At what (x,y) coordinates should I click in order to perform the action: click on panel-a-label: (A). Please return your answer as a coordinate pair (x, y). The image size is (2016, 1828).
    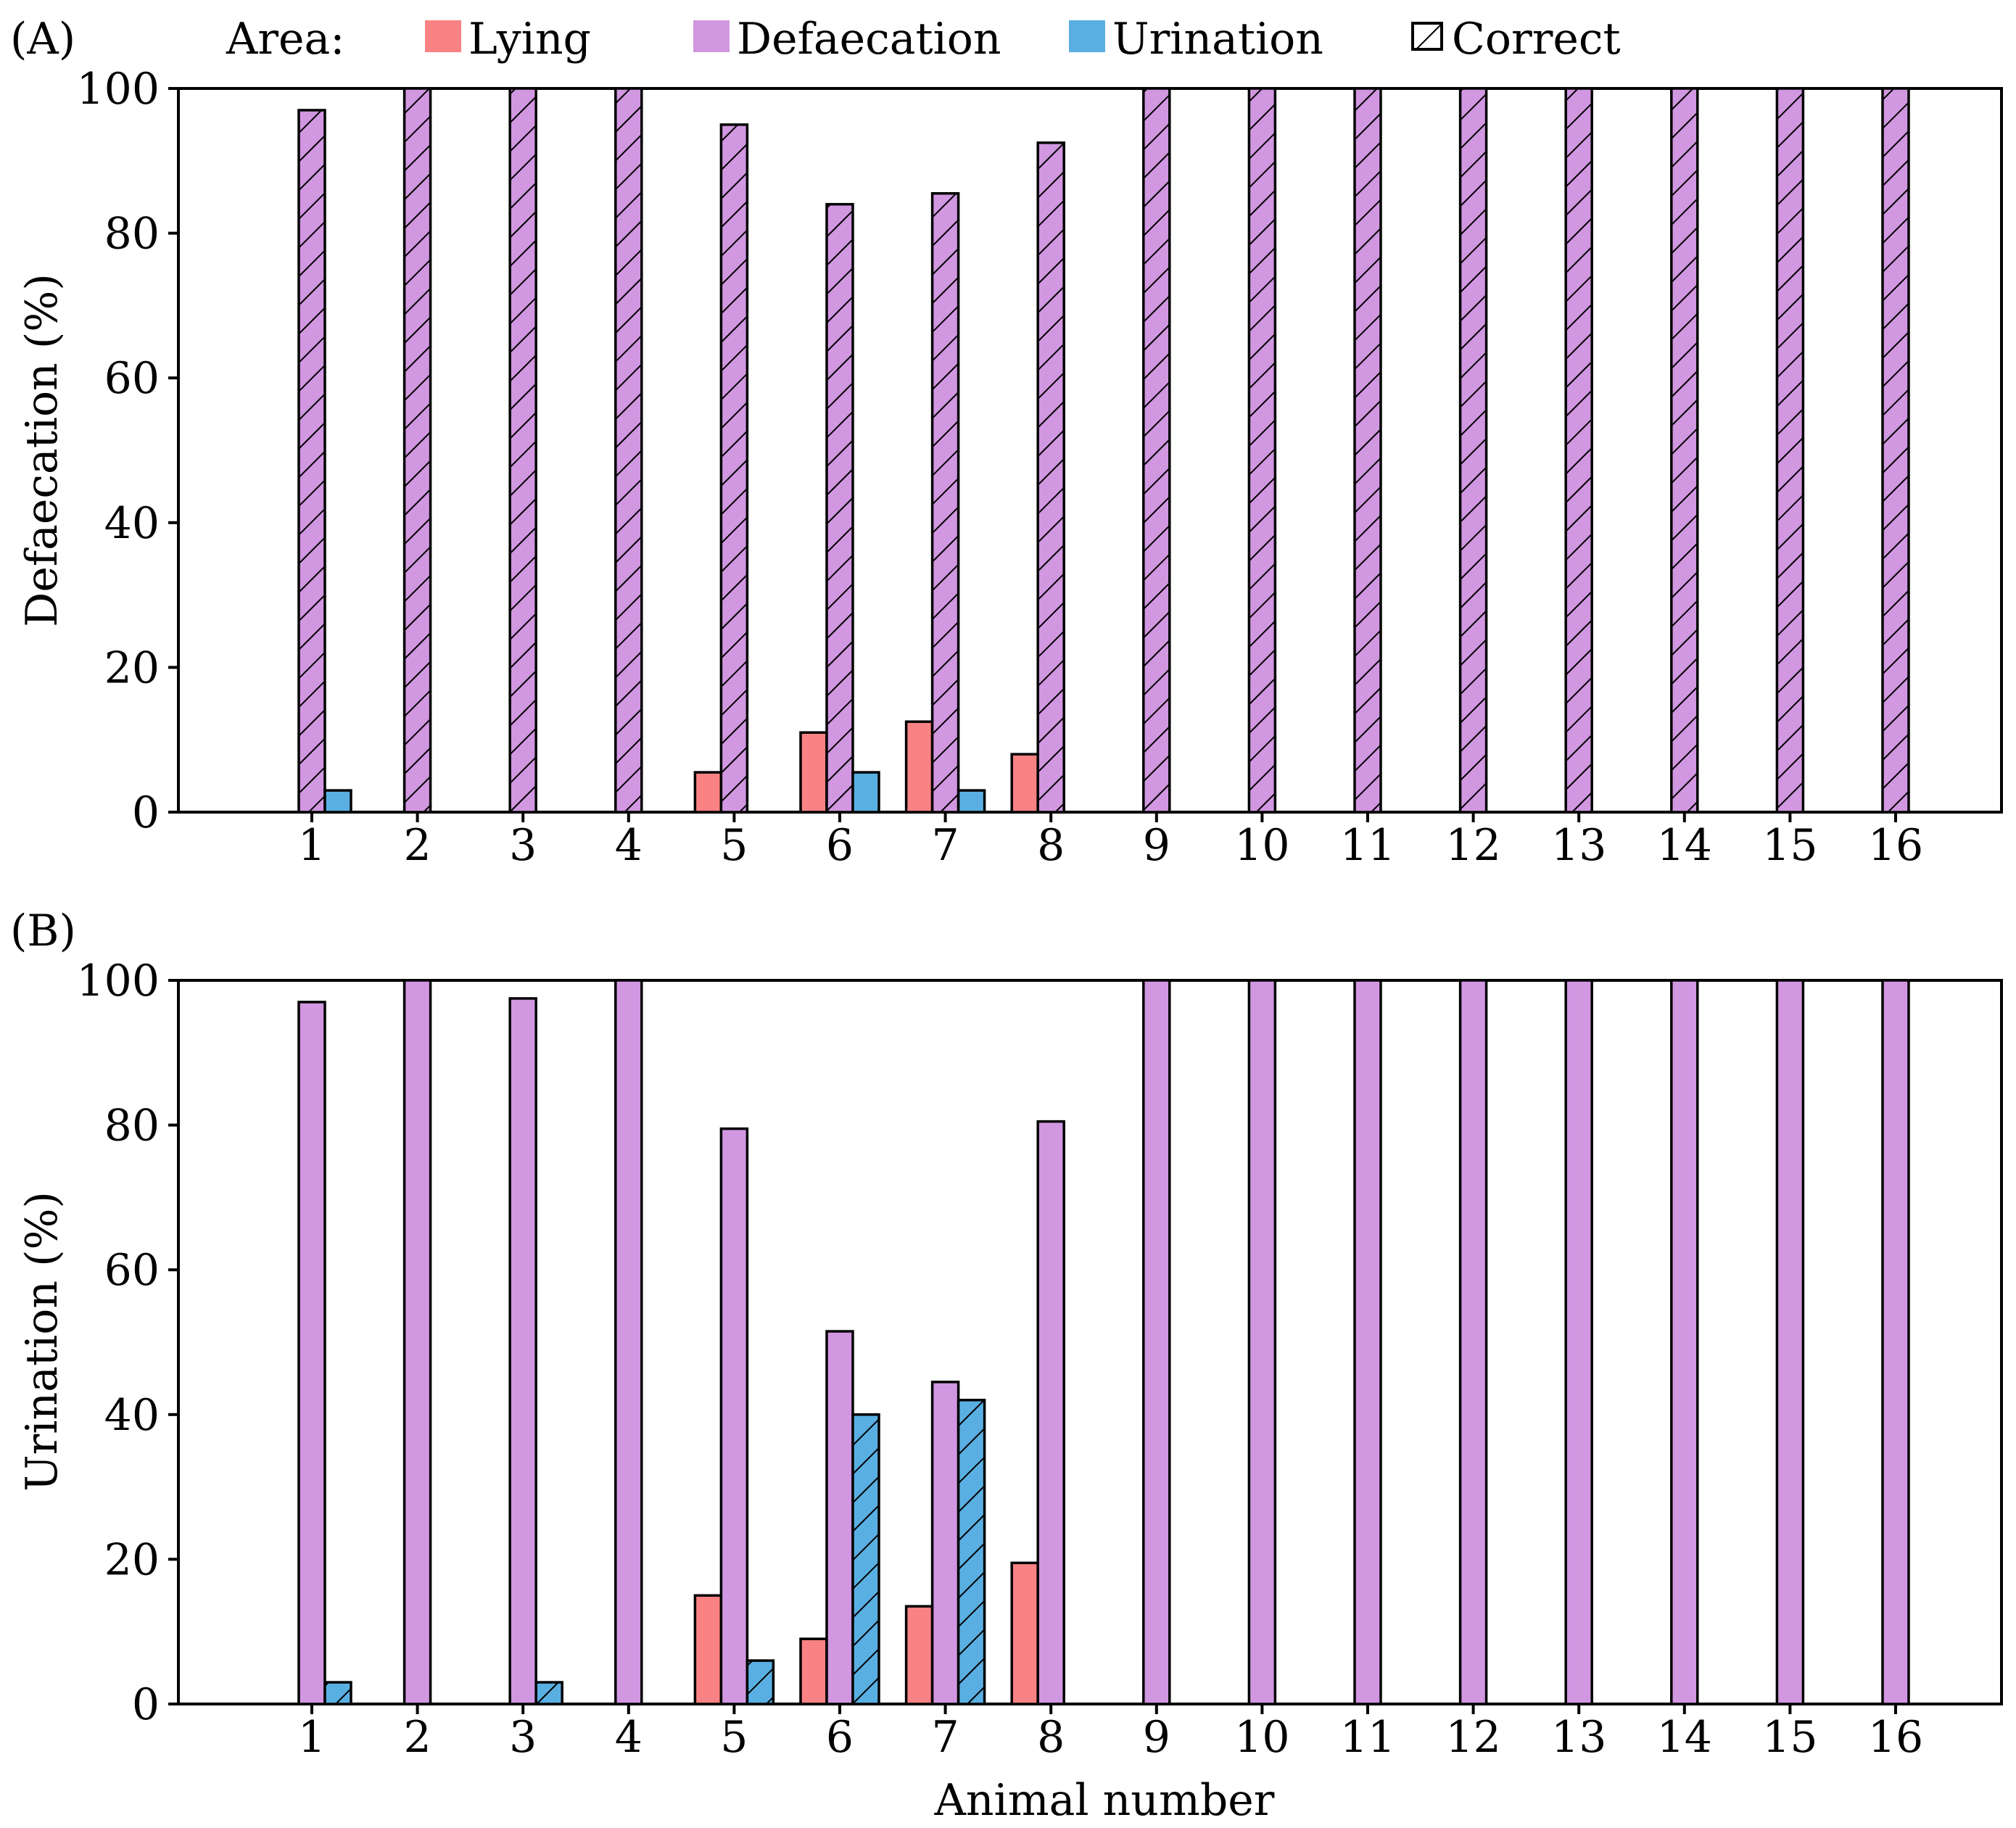
    Looking at the image, I should click on (42, 39).